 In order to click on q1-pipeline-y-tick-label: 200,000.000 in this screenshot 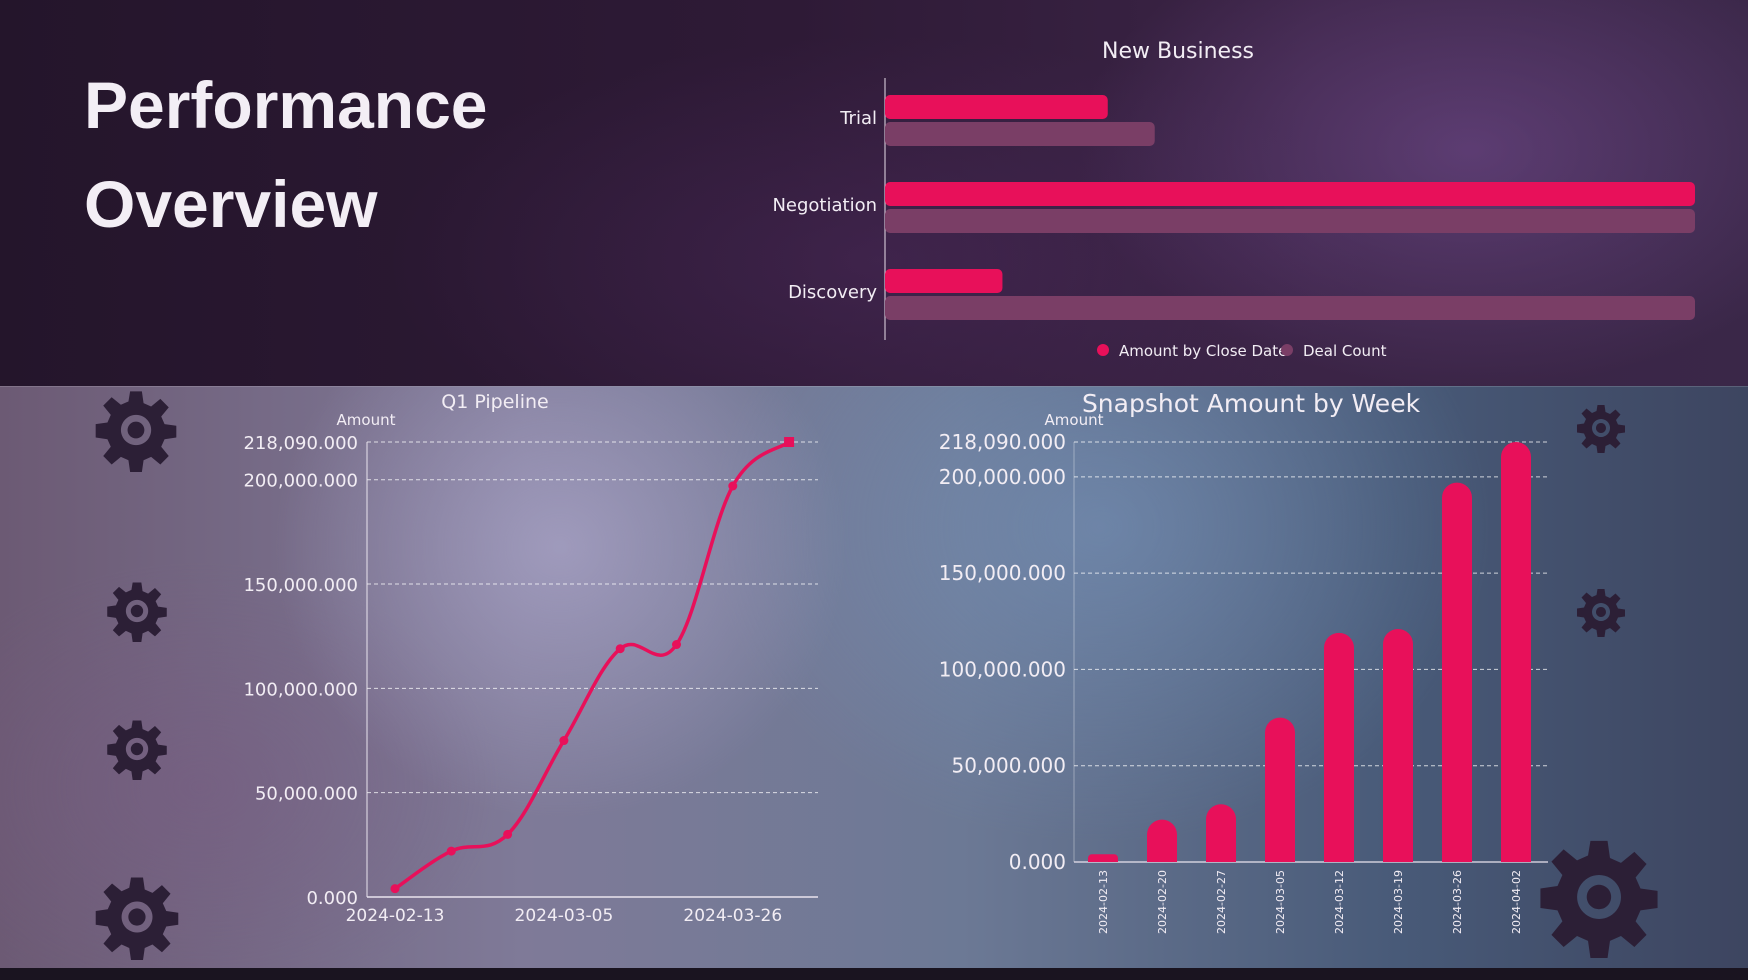, I will do `click(300, 481)`.